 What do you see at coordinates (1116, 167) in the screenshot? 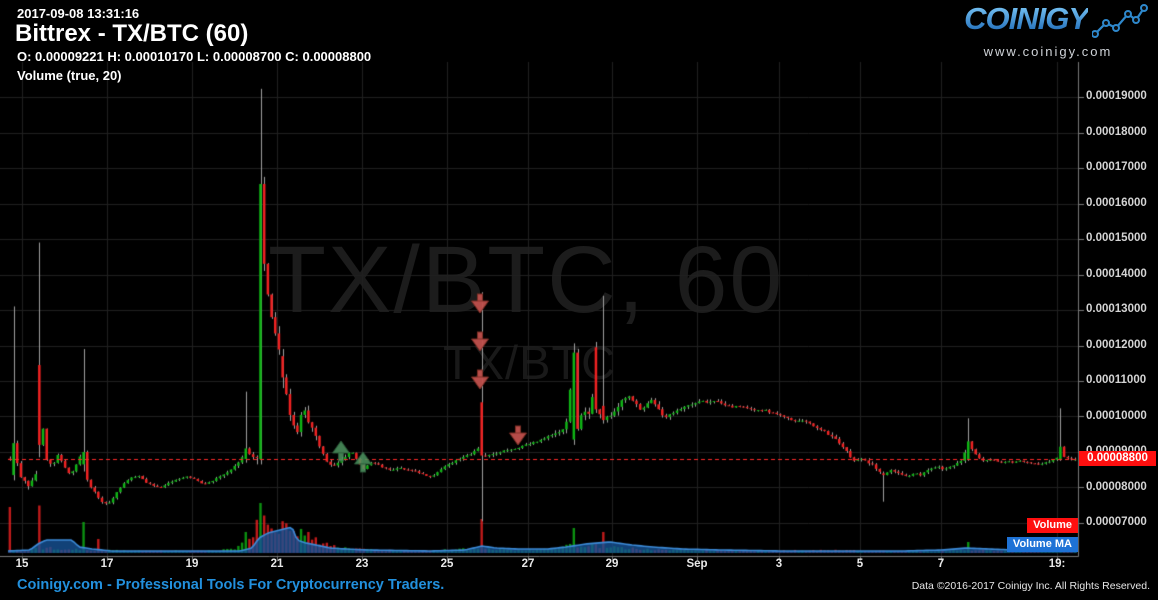
I see `price-axis-label: 0.00017000` at bounding box center [1116, 167].